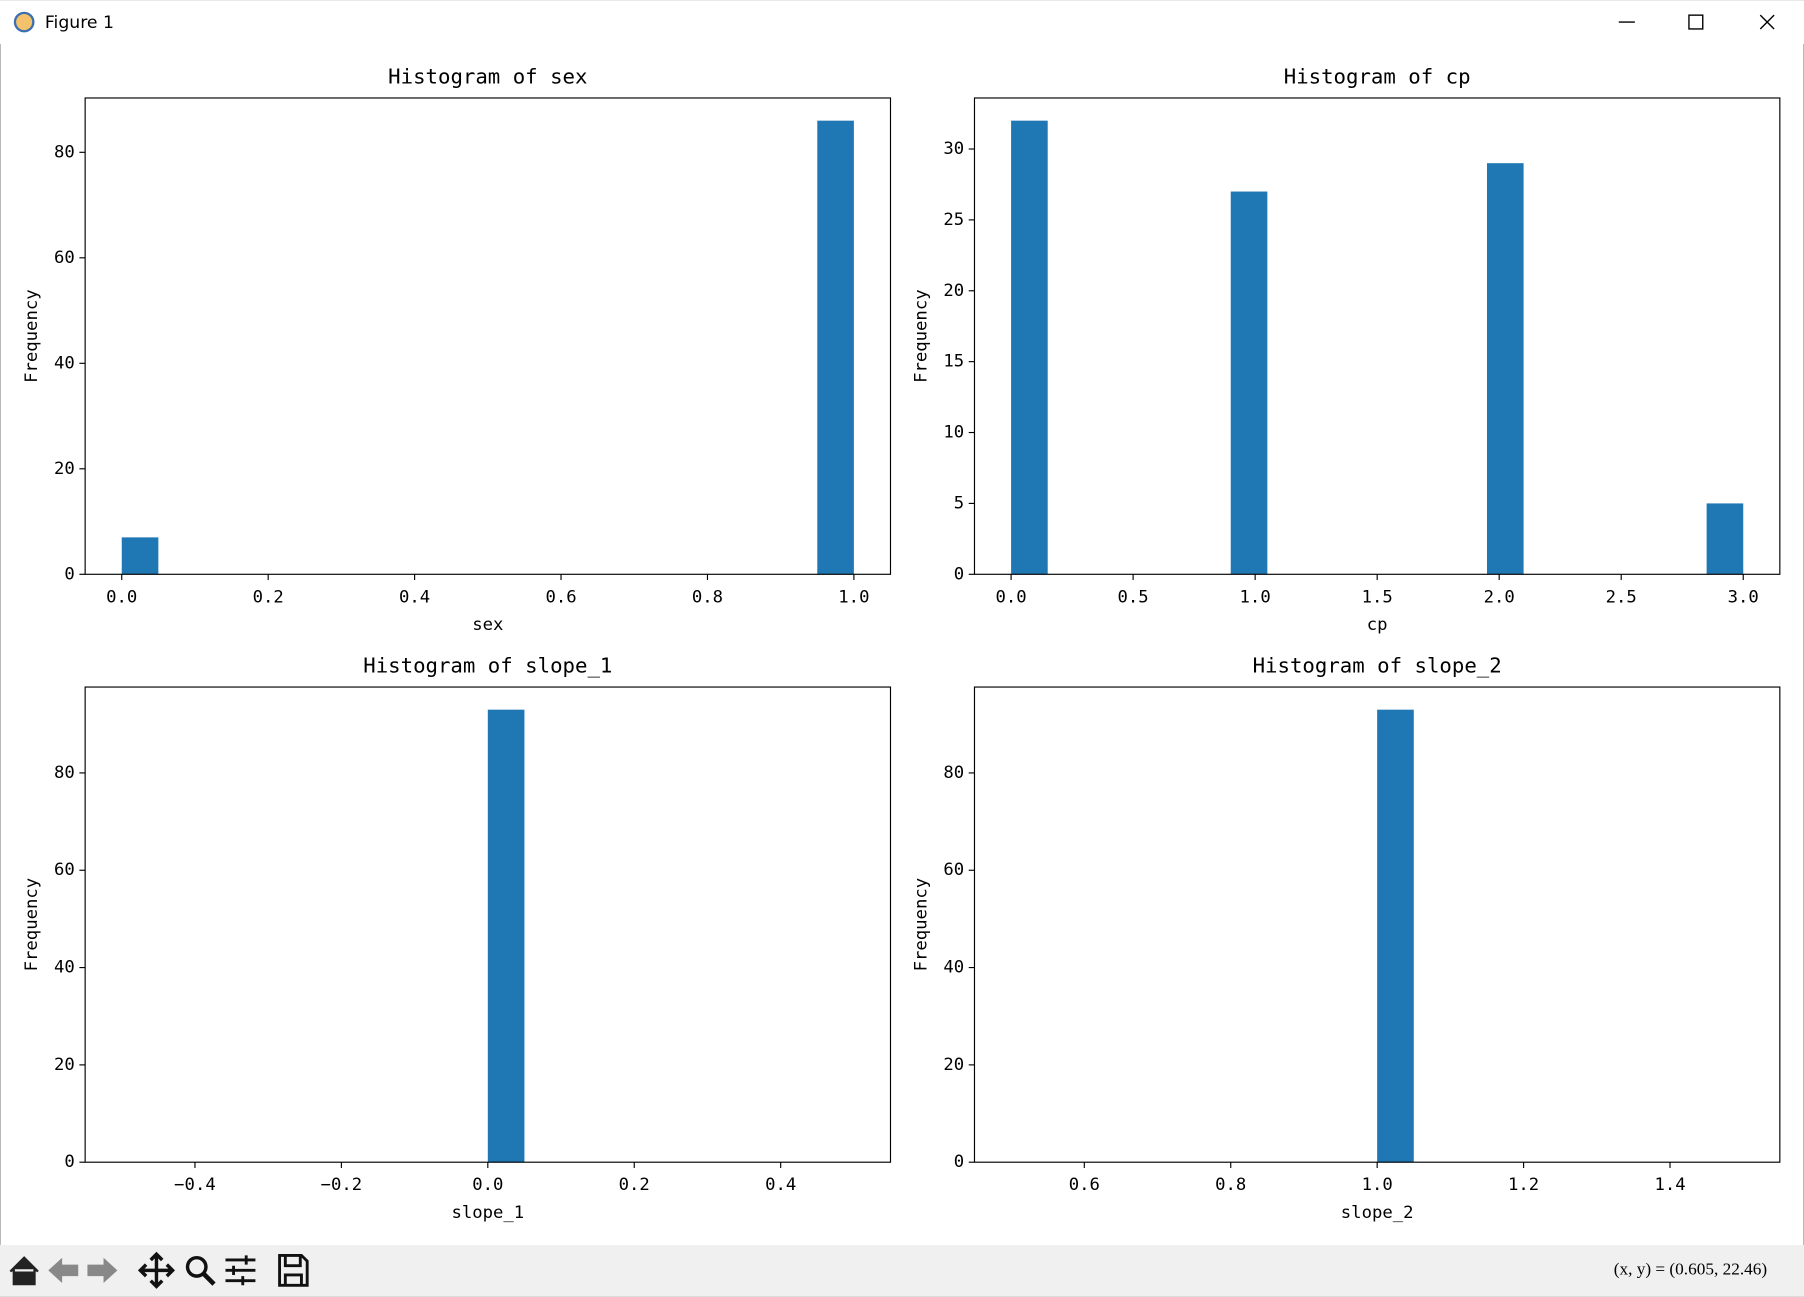 The width and height of the screenshot is (1804, 1297). I want to click on x-axis-label: slope_1, so click(487, 1213).